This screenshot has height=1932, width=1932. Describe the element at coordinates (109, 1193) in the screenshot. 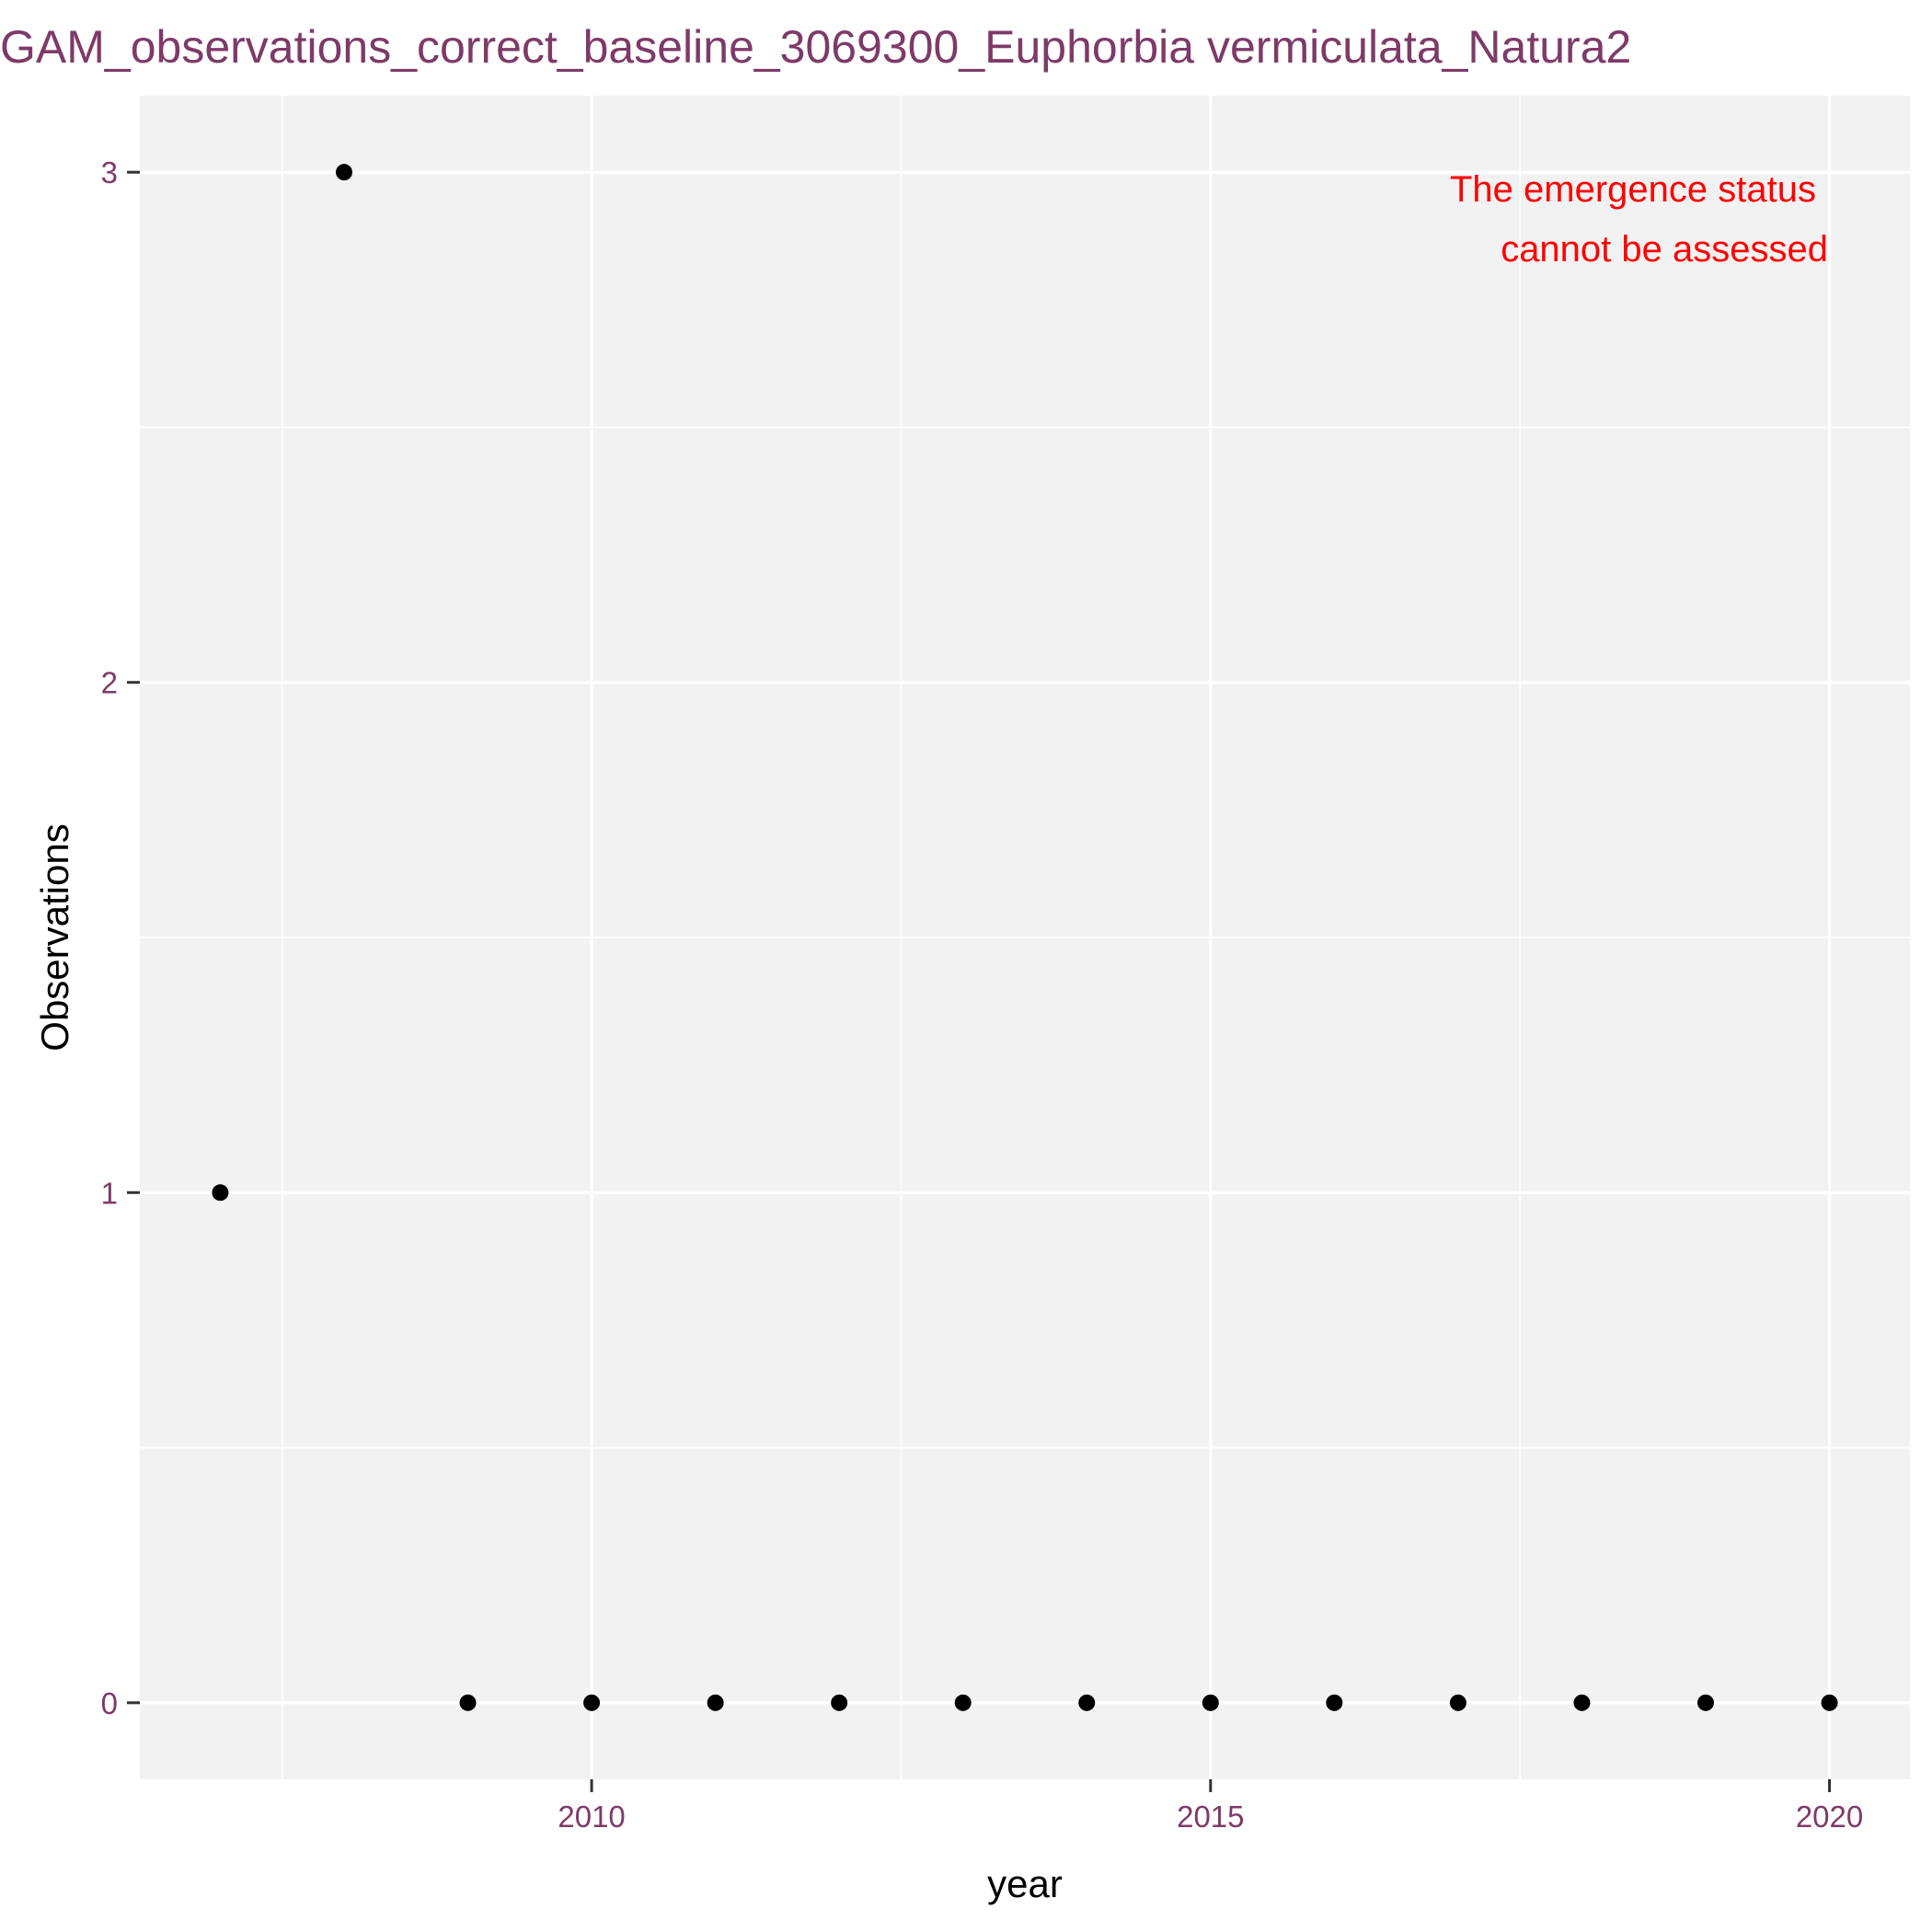

I see `y-tick-label: 1` at that location.